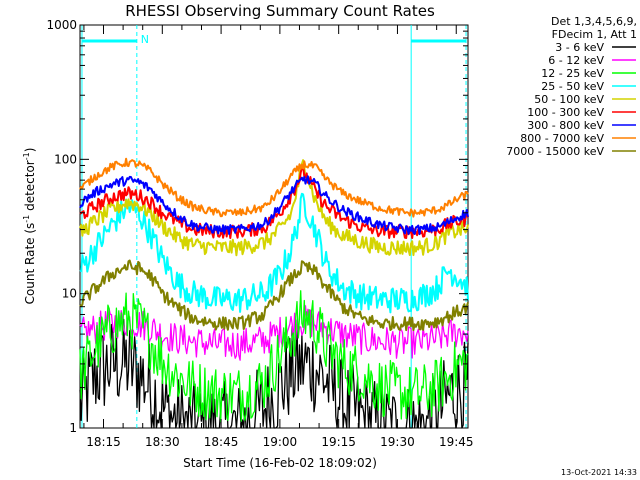 This screenshot has height=480, width=640. What do you see at coordinates (69, 294) in the screenshot?
I see `y-tick-label: 10` at bounding box center [69, 294].